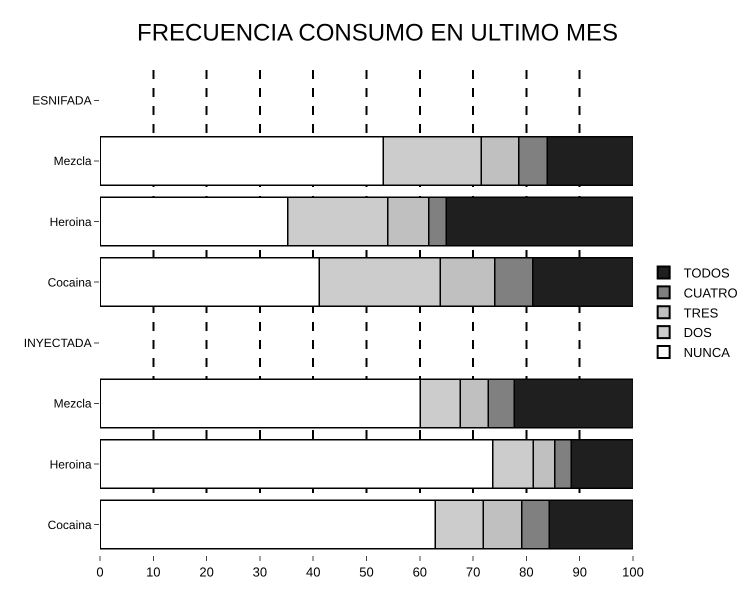  I want to click on legend-label: CUATRO, so click(711, 292).